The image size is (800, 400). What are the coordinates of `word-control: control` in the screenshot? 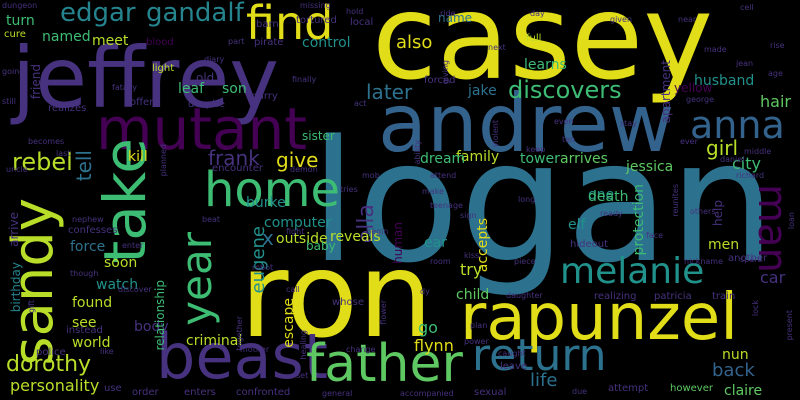 It's located at (326, 43).